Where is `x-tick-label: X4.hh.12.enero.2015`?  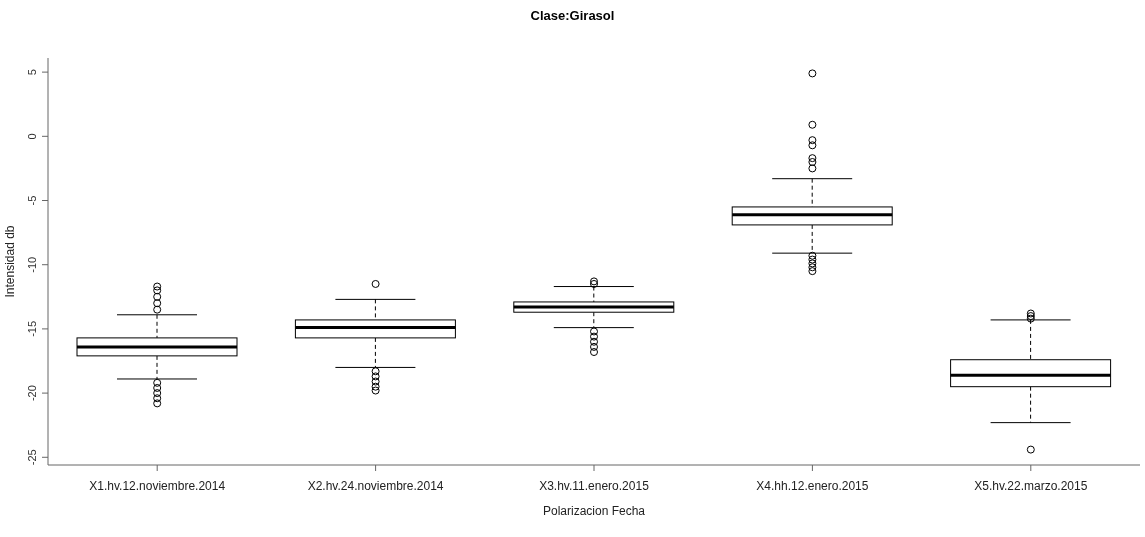
x-tick-label: X4.hh.12.enero.2015 is located at coordinates (812, 485).